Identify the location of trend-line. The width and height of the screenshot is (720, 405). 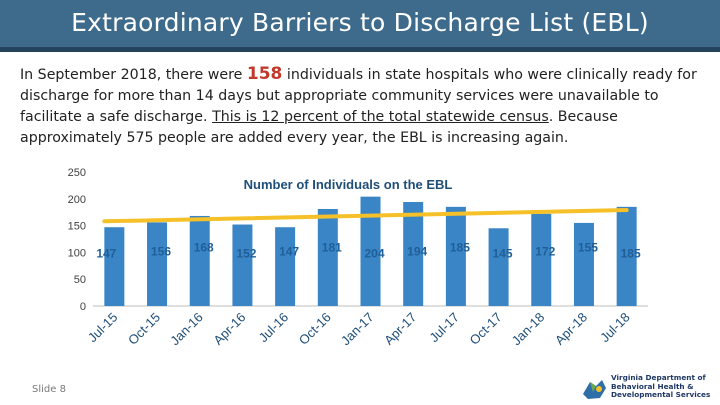
(365, 216).